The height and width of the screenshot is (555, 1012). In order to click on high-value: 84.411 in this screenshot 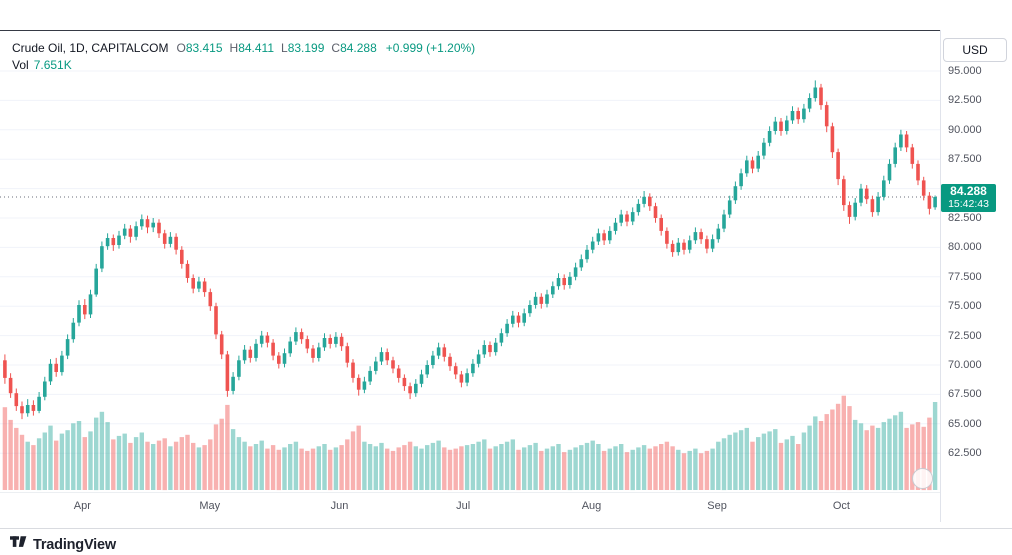, I will do `click(256, 47)`.